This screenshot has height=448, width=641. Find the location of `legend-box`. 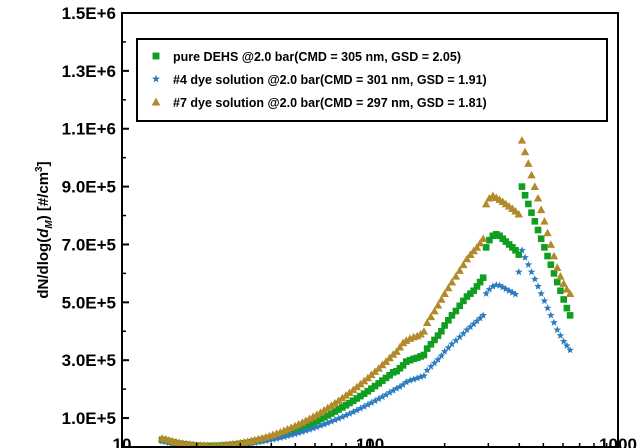

legend-box is located at coordinates (372, 80).